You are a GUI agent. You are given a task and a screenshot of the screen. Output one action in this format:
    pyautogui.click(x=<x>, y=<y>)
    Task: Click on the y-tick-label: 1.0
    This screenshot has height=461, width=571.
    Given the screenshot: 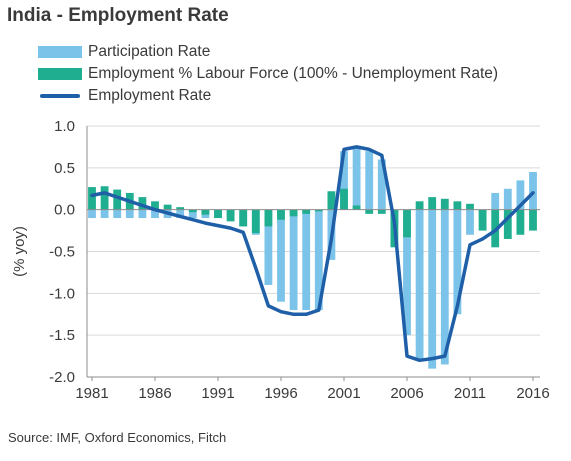 What is the action you would take?
    pyautogui.click(x=64, y=126)
    